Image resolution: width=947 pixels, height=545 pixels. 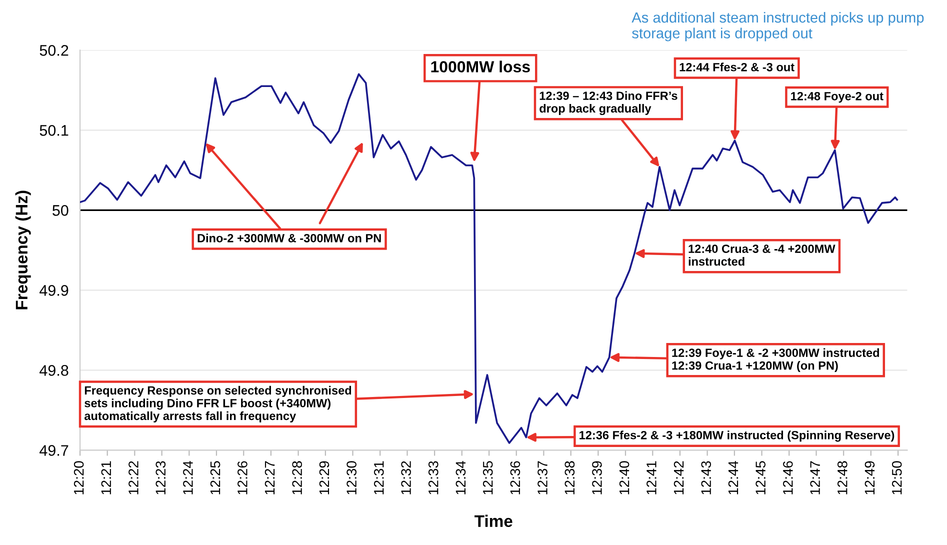 What do you see at coordinates (778, 27) in the screenshot?
I see `text: As additional steam instructed picks up pump storage plant is dropped out` at bounding box center [778, 27].